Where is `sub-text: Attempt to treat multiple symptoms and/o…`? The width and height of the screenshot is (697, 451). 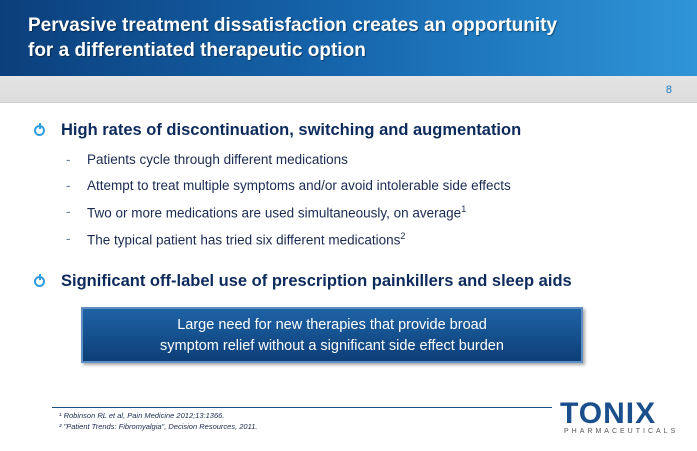
sub-text: Attempt to treat multiple symptoms and/o… is located at coordinates (299, 185).